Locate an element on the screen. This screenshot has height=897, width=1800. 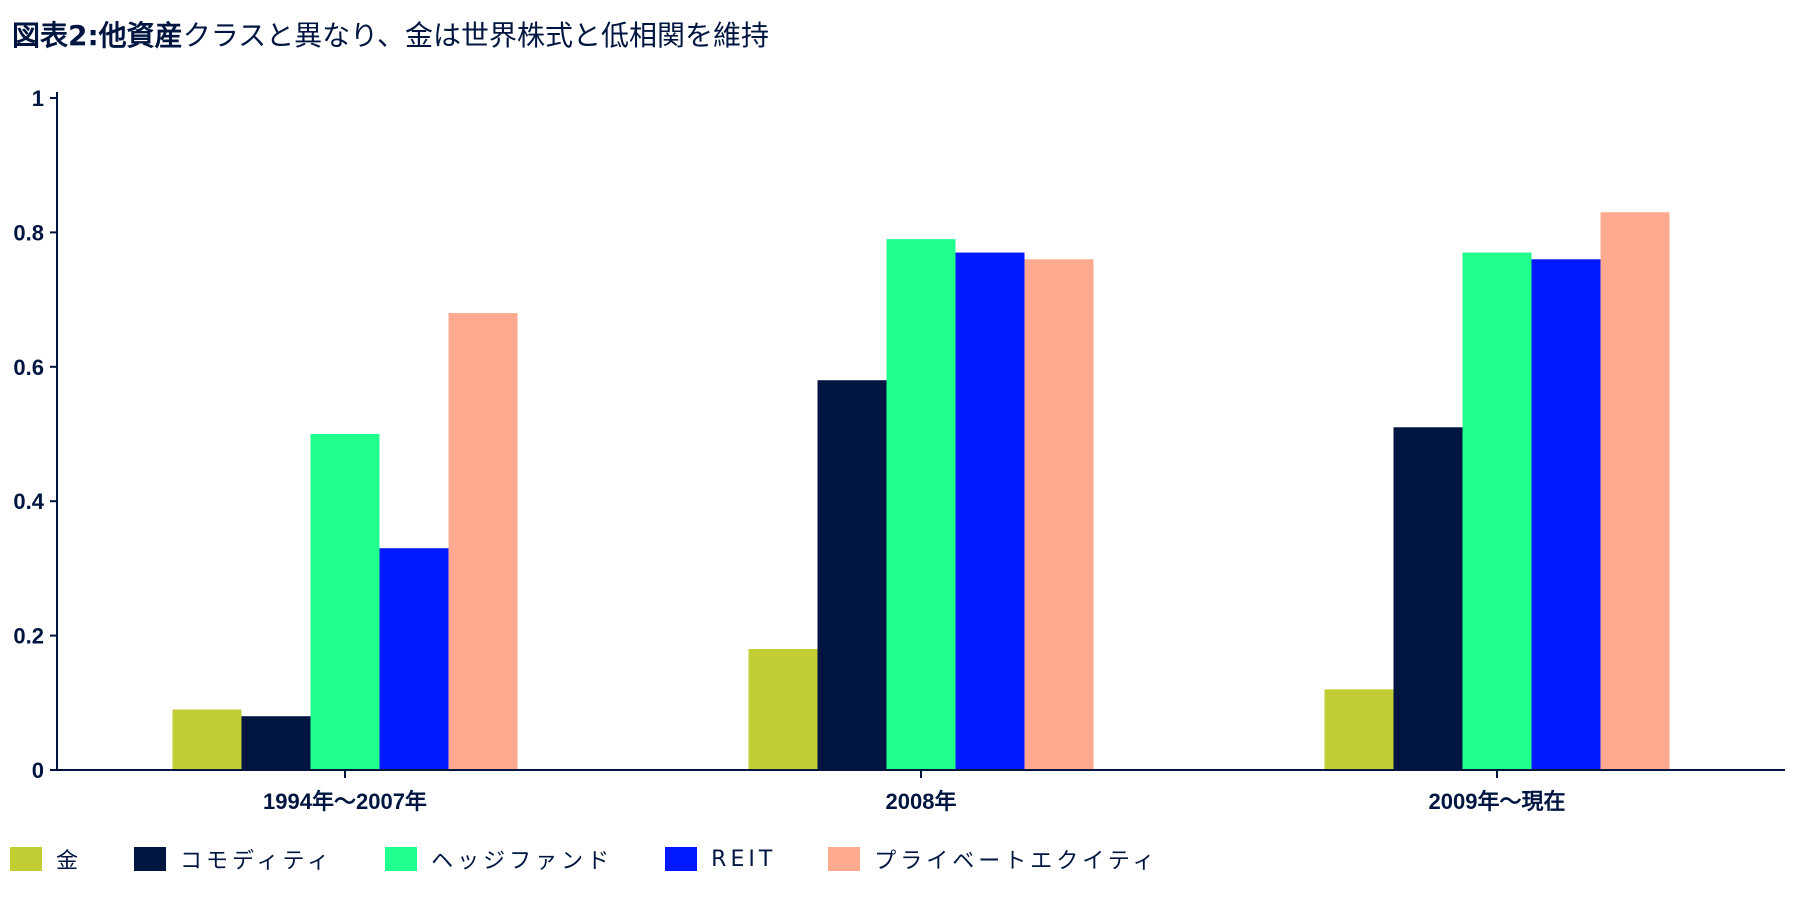
legend-label: 金 is located at coordinates (69, 861).